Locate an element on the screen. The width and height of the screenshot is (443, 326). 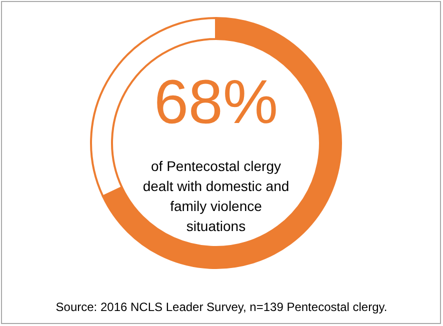
source-note: Source: 2016 NCLS Leader Survey, n=139 Pentecostal clergy. is located at coordinates (222, 307).